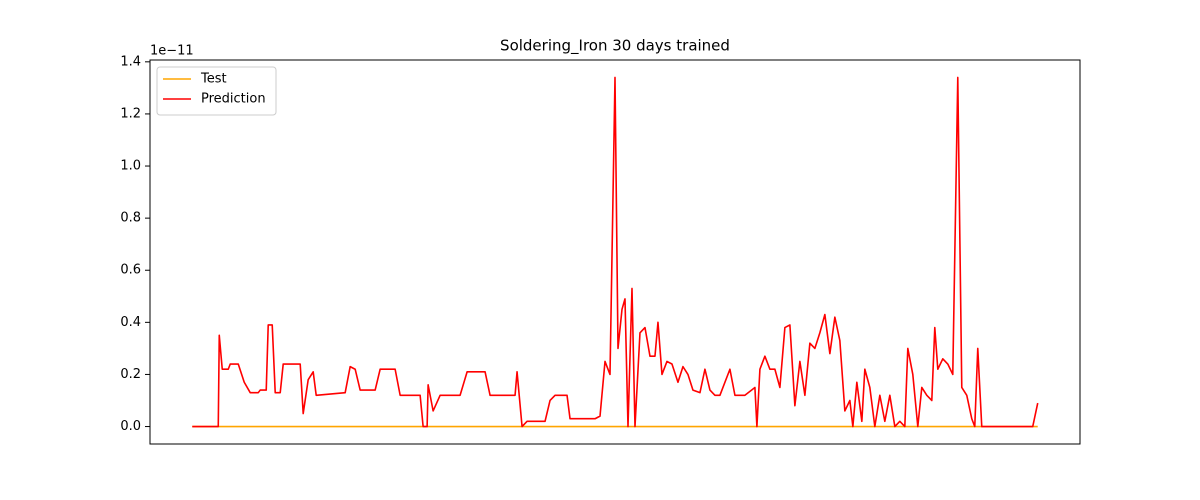 The image size is (1200, 500). I want to click on y-tick-label: 0.2, so click(130, 374).